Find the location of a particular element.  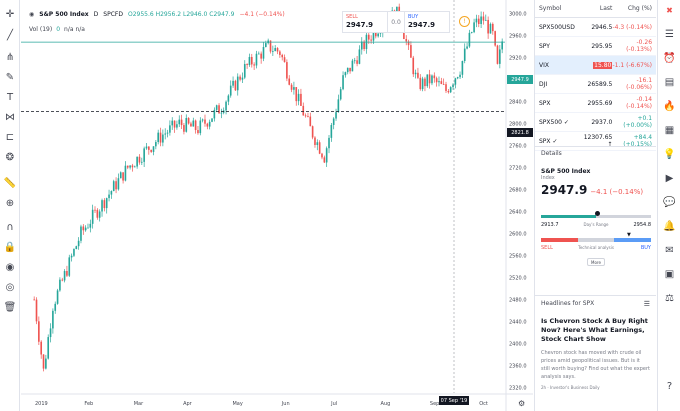

watchlist-row: SPY 295.95 -0.26 (-0.13%) is located at coordinates (595, 46).